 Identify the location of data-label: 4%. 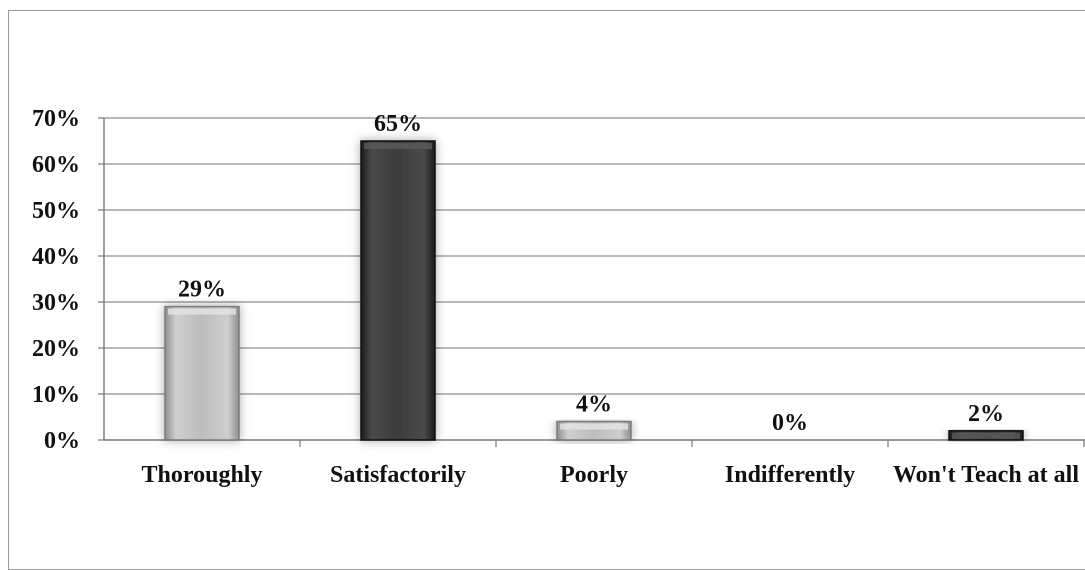
(594, 405).